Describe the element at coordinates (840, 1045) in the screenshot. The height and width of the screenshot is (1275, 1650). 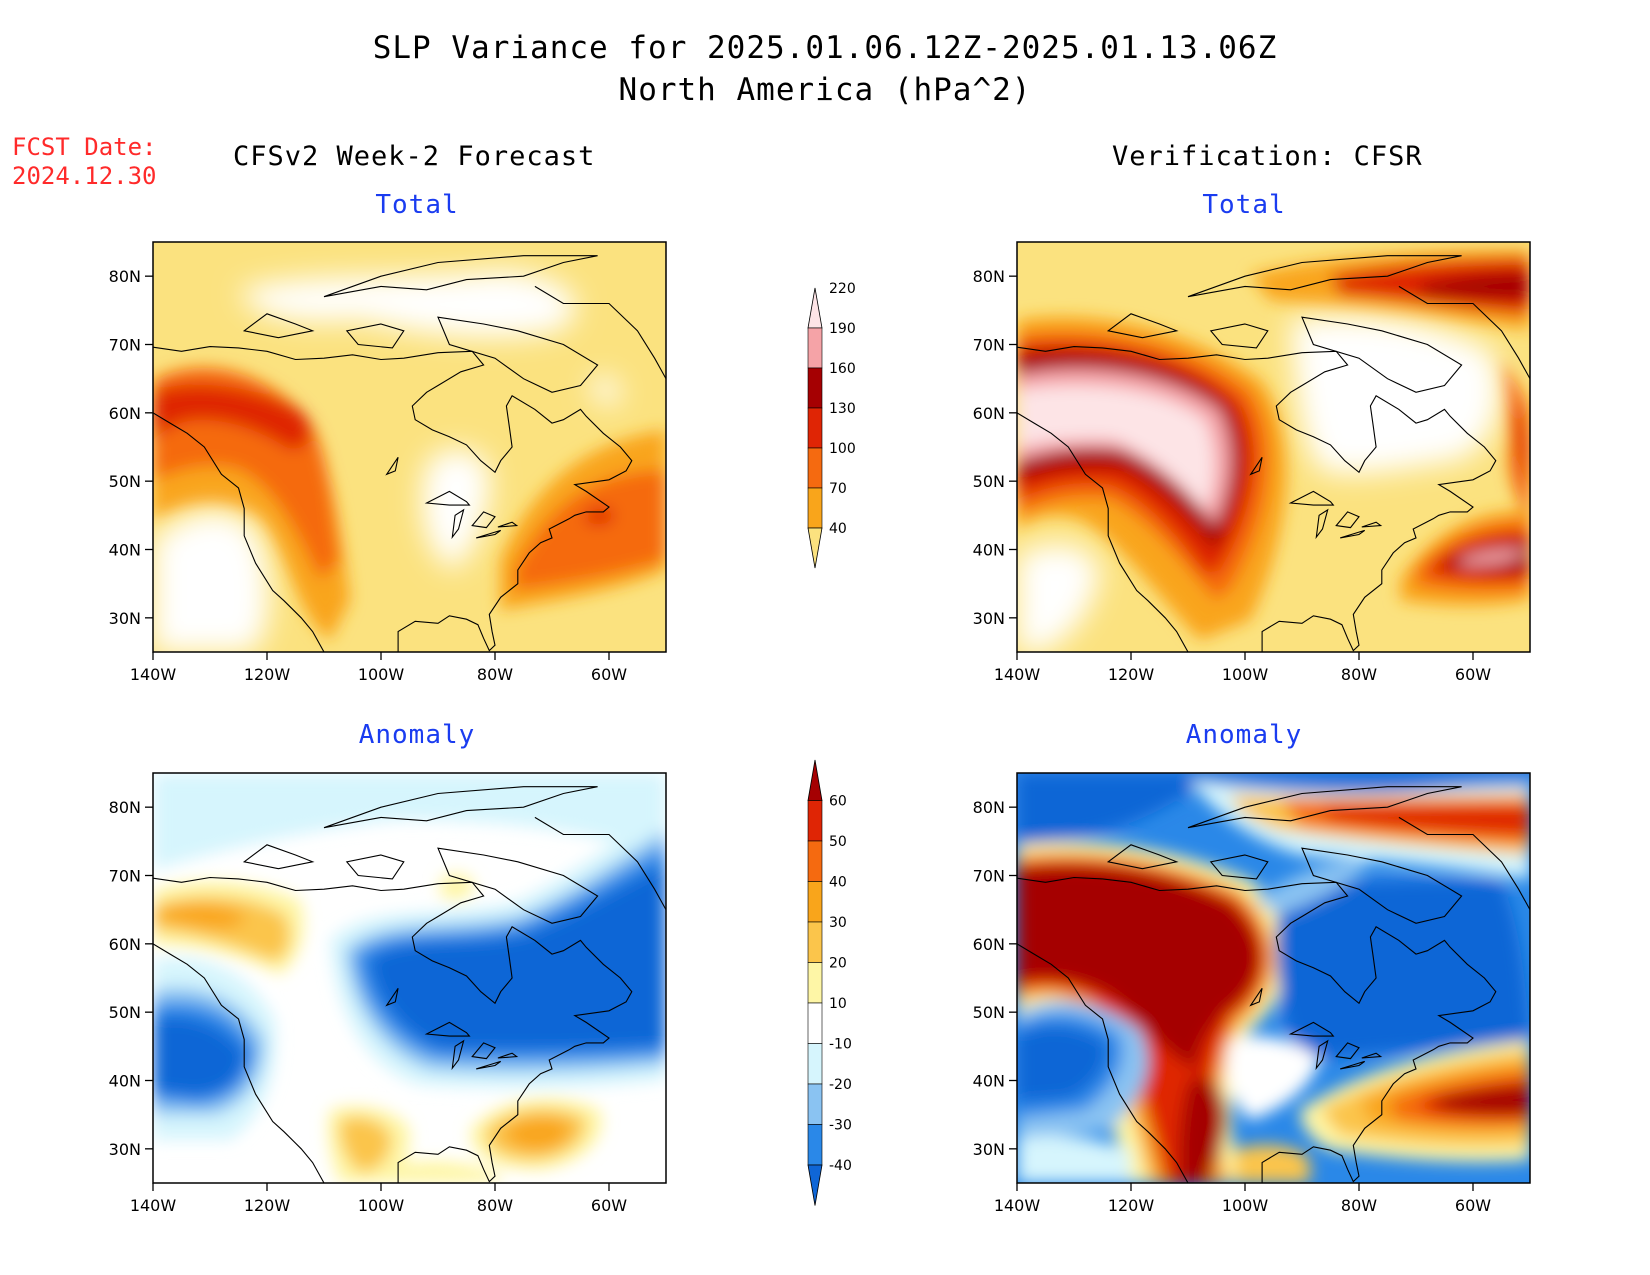
I see `colorbar-label: -10` at that location.